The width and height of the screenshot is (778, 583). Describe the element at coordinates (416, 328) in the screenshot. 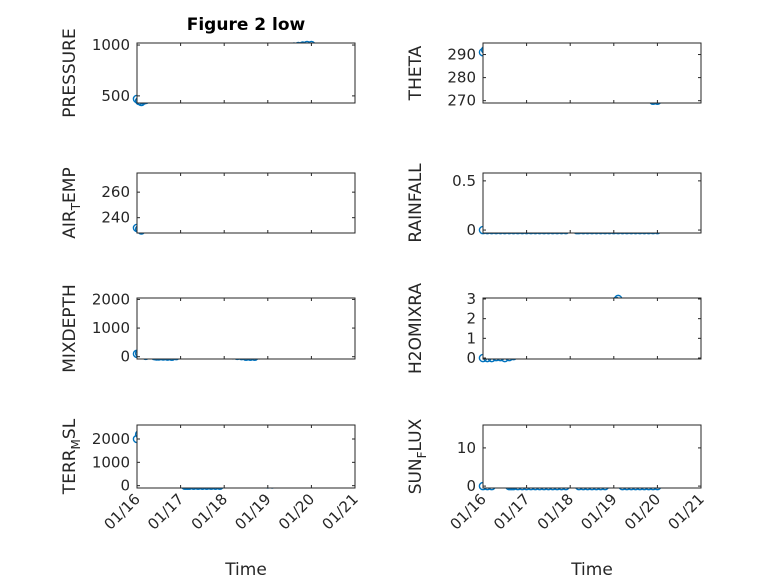

I see `y-axis-label: H2OMIXRA` at that location.